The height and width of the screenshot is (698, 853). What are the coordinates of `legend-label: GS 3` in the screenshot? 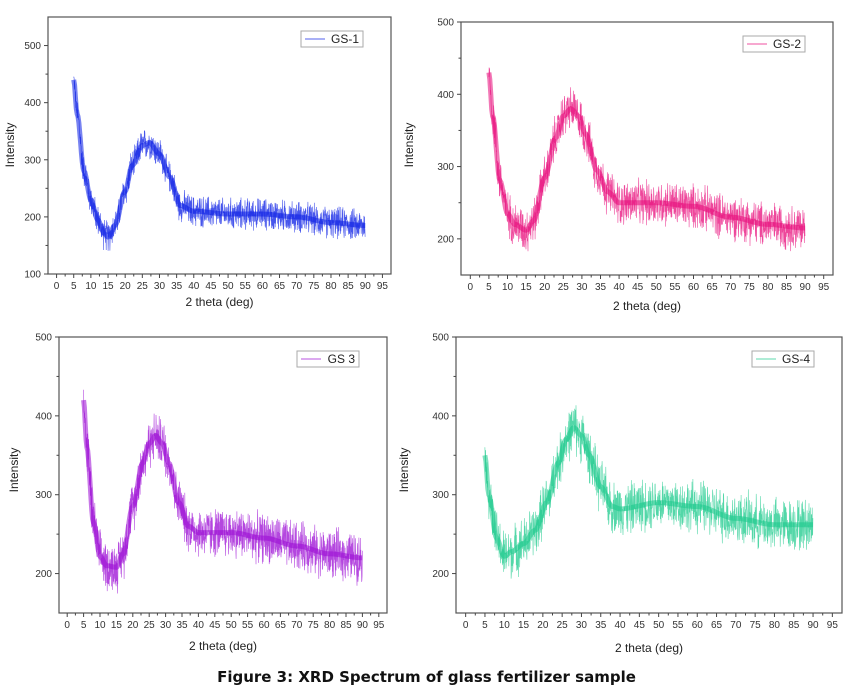 It's located at (342, 359).